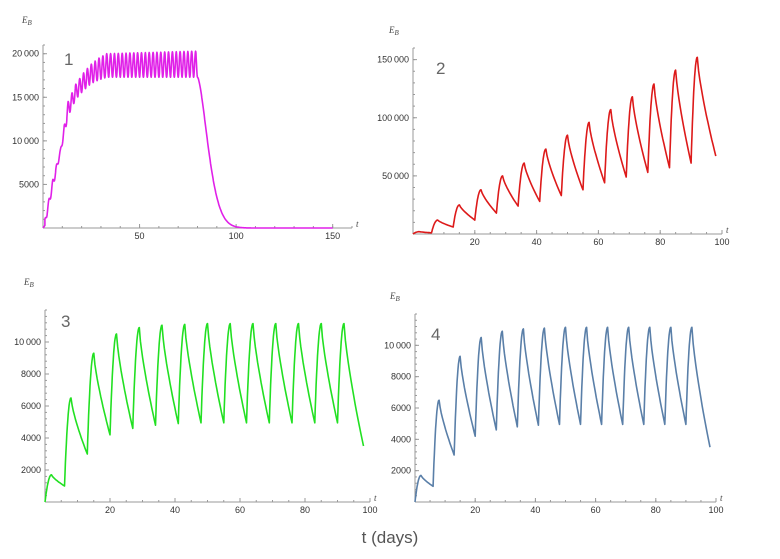 This screenshot has width=780, height=559. I want to click on y-tick-label: 100 000, so click(393, 118).